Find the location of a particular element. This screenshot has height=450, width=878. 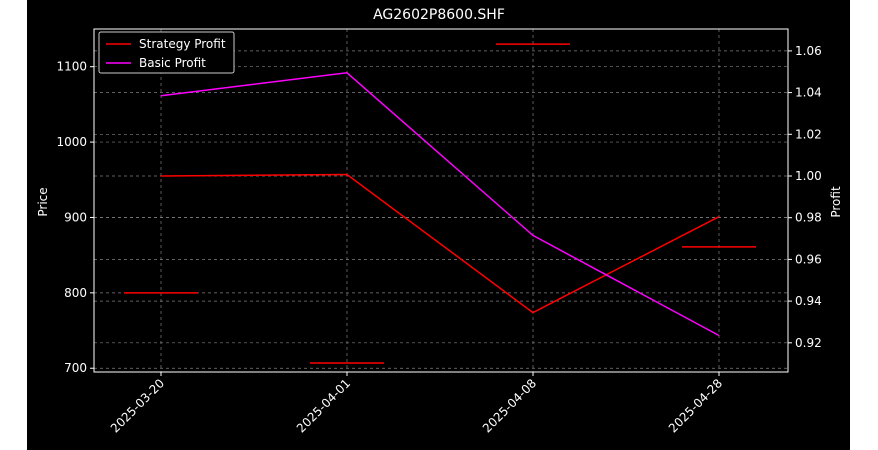

legend-label-basic: Basic Profit is located at coordinates (172, 63).